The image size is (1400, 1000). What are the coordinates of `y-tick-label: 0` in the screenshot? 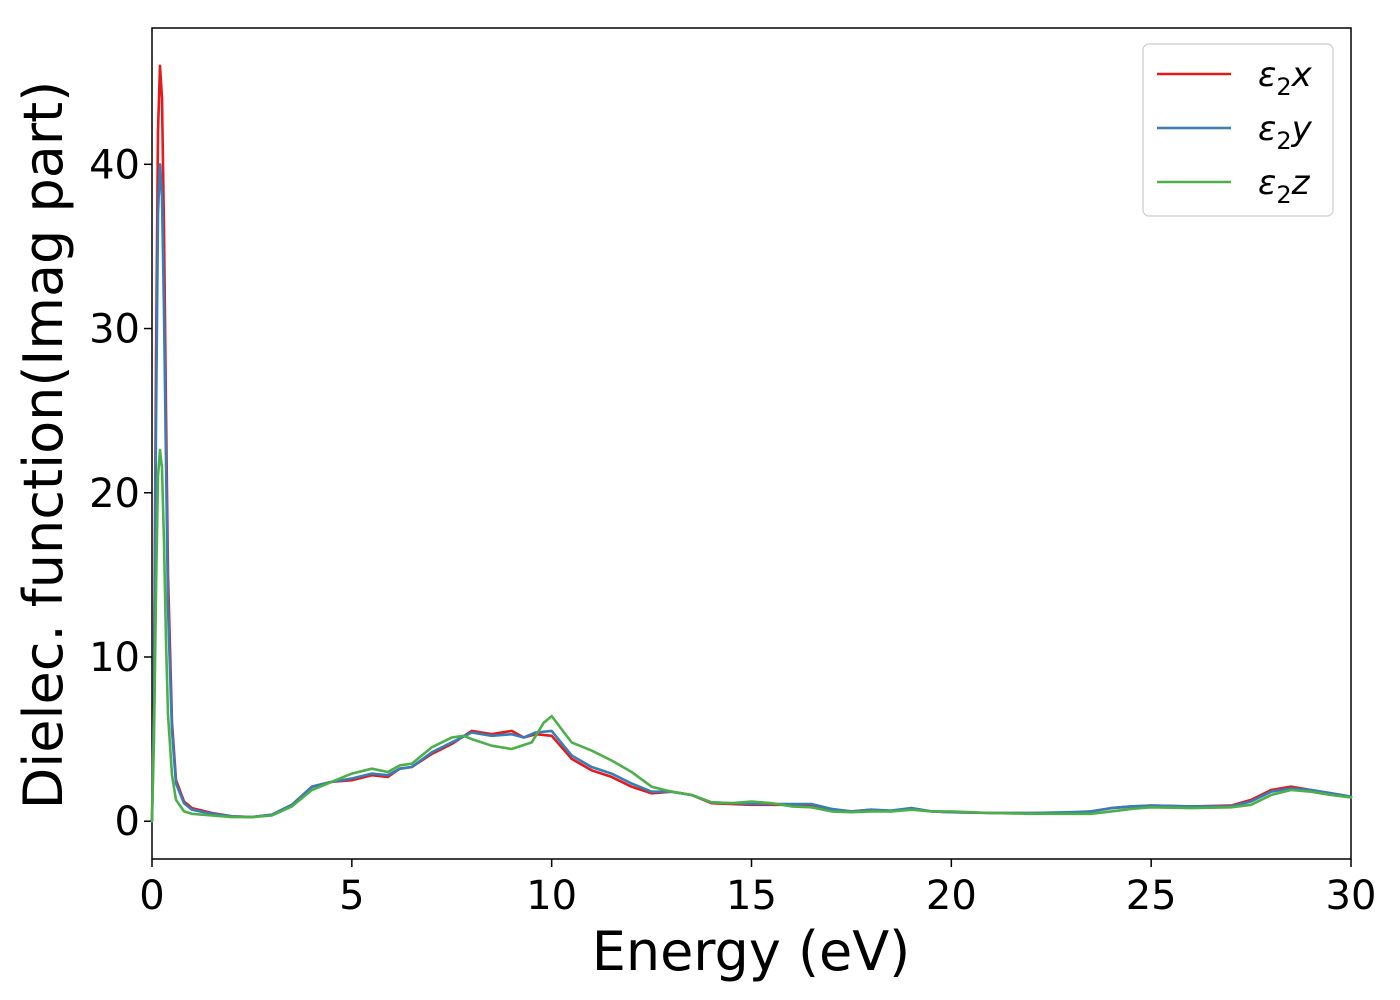 It's located at (127, 822).